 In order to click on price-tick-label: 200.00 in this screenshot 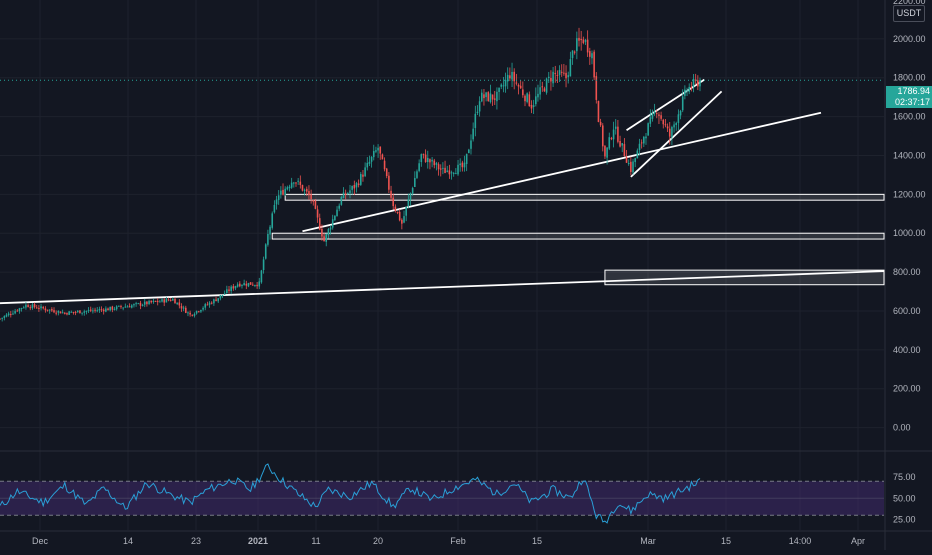, I will do `click(907, 389)`.